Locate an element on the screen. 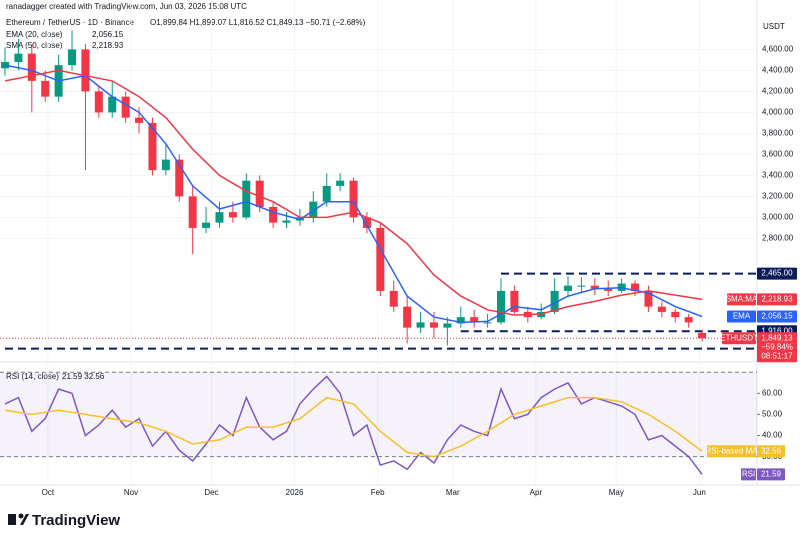 The width and height of the screenshot is (800, 538). x-tick-label: Dec is located at coordinates (211, 492).